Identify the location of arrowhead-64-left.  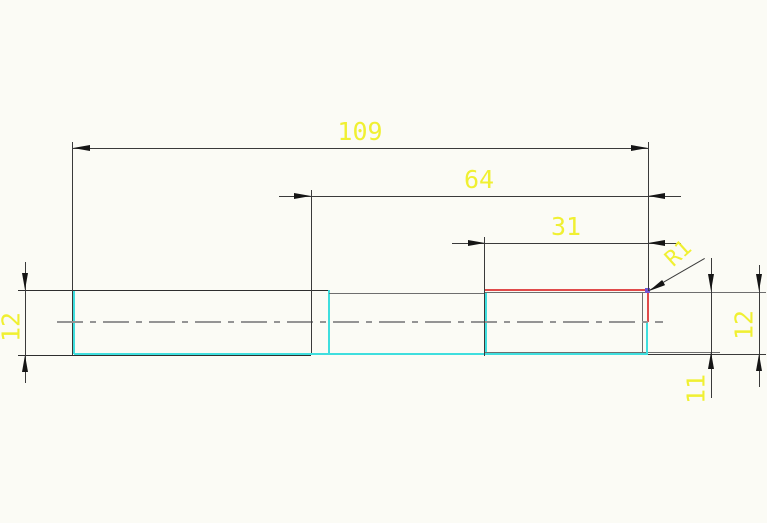
(302, 196).